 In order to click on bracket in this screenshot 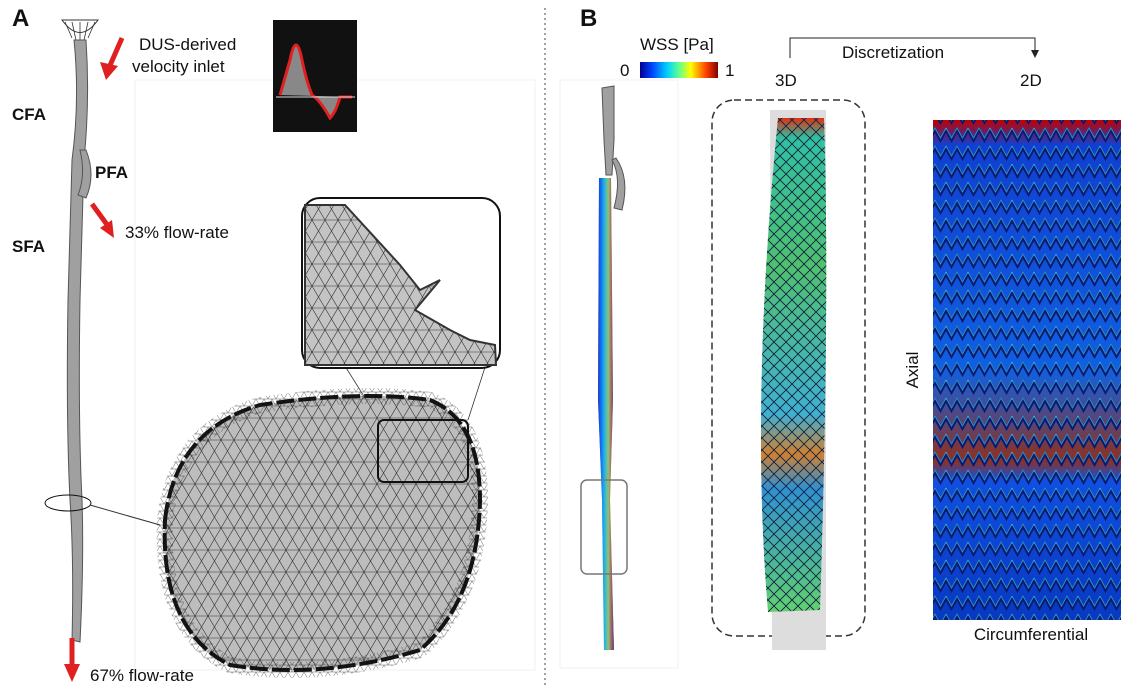, I will do `click(912, 47)`.